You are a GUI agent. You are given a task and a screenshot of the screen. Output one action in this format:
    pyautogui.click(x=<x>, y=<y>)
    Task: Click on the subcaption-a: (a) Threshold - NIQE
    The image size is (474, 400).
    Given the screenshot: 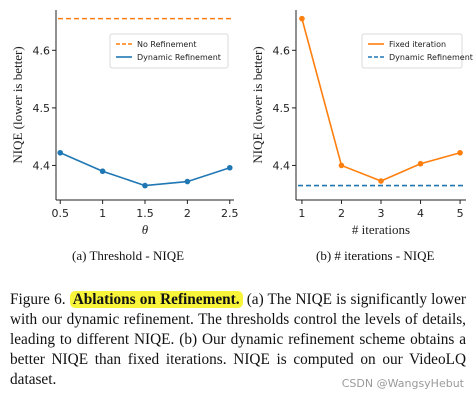 What is the action you would take?
    pyautogui.click(x=128, y=255)
    